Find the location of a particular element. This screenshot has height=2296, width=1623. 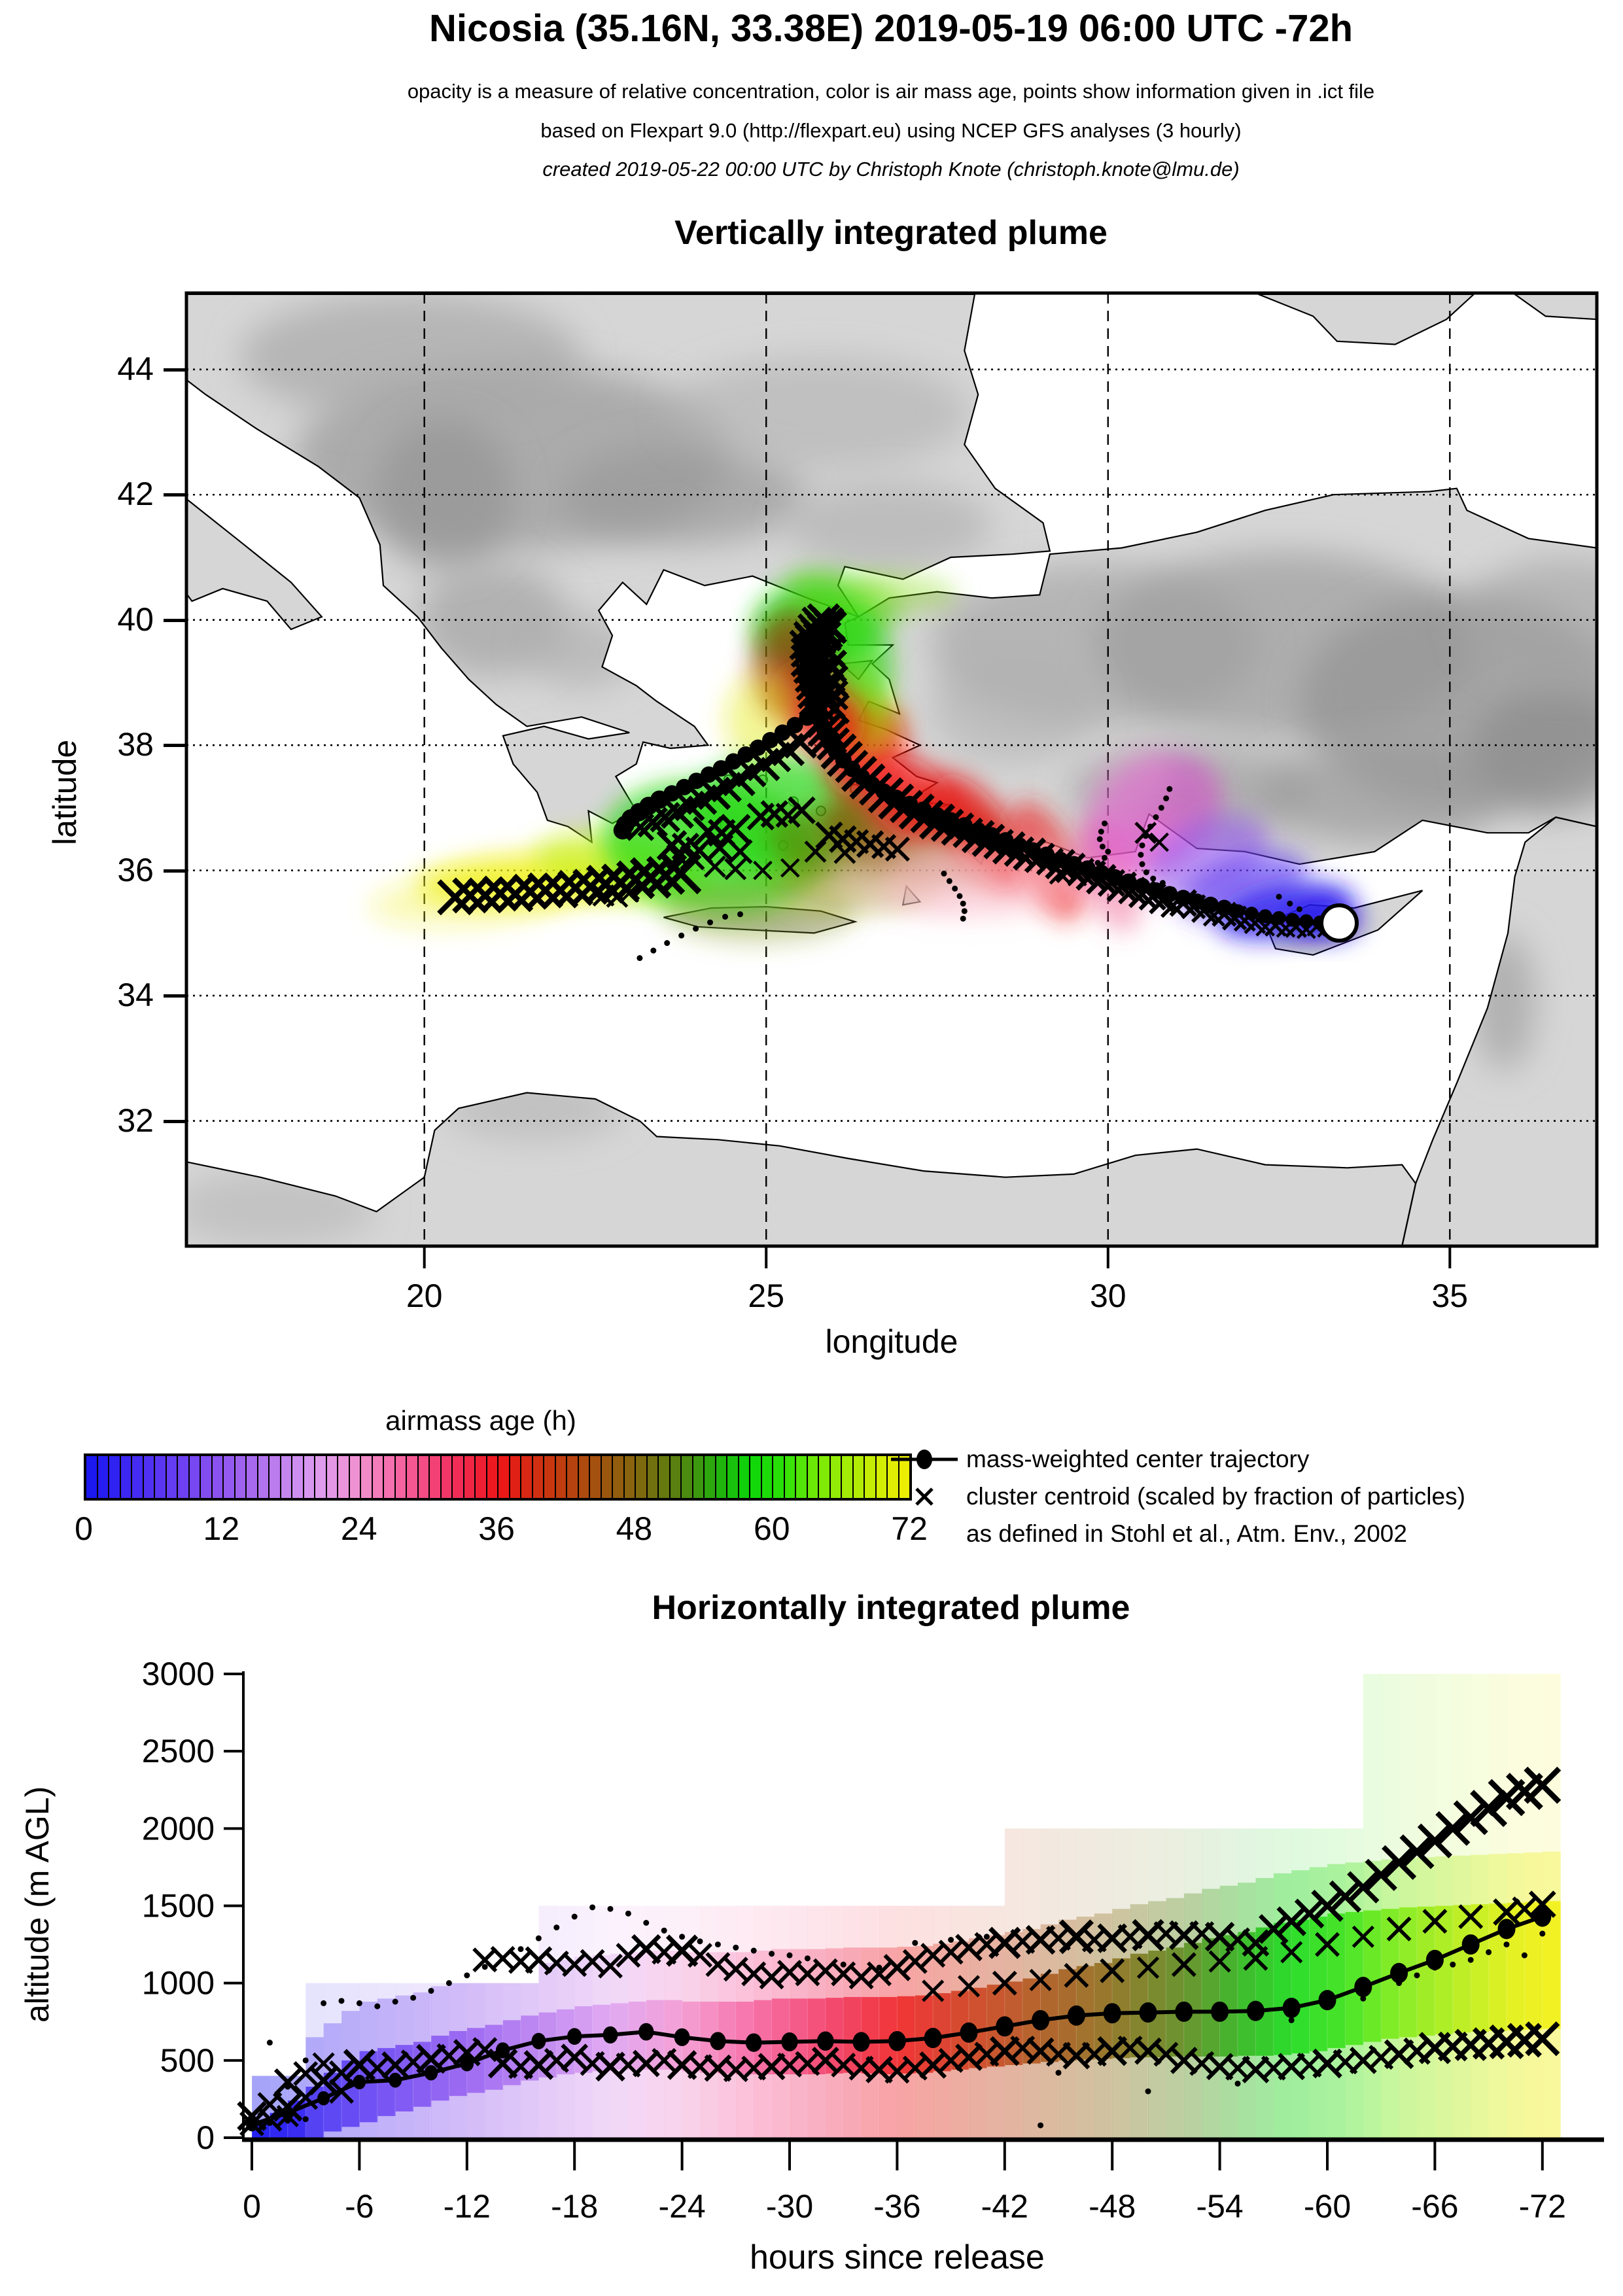

map-chart-title: Vertically integrated plume is located at coordinates (891, 233).